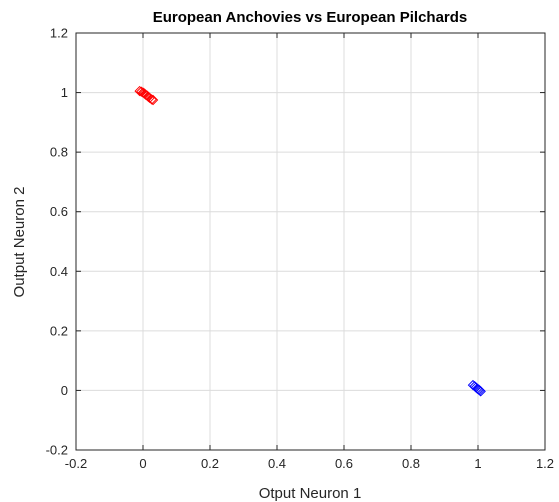 The image size is (559, 502). What do you see at coordinates (411, 463) in the screenshot?
I see `x-tick-label: 0.8` at bounding box center [411, 463].